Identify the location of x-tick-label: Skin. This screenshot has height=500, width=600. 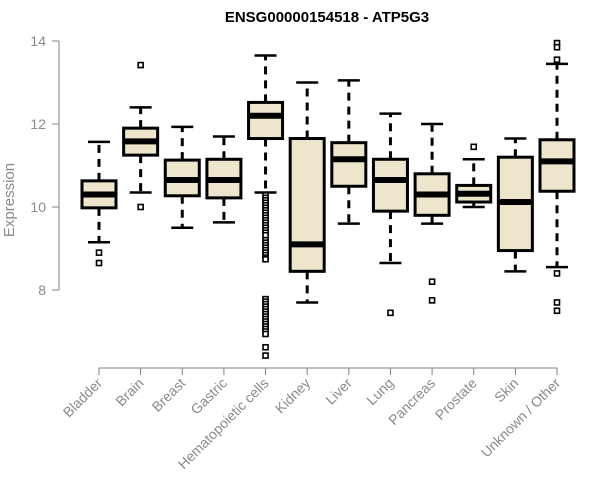
(506, 390).